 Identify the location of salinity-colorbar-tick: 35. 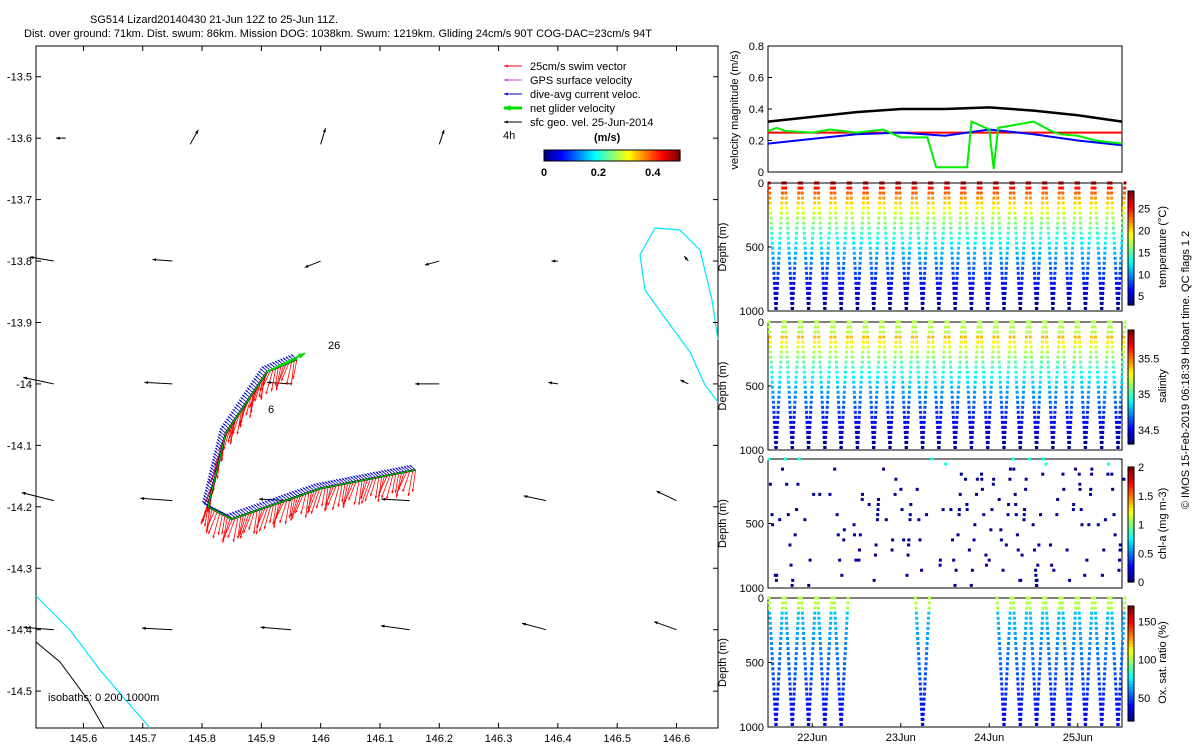
(1144, 395).